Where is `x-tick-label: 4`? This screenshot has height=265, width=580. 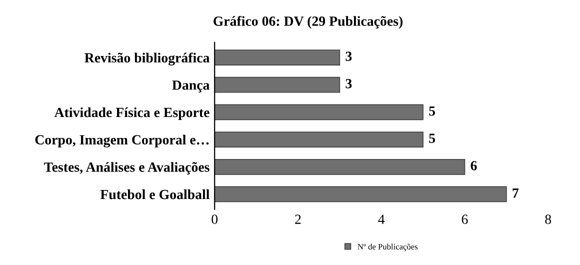 x-tick-label: 4 is located at coordinates (381, 219).